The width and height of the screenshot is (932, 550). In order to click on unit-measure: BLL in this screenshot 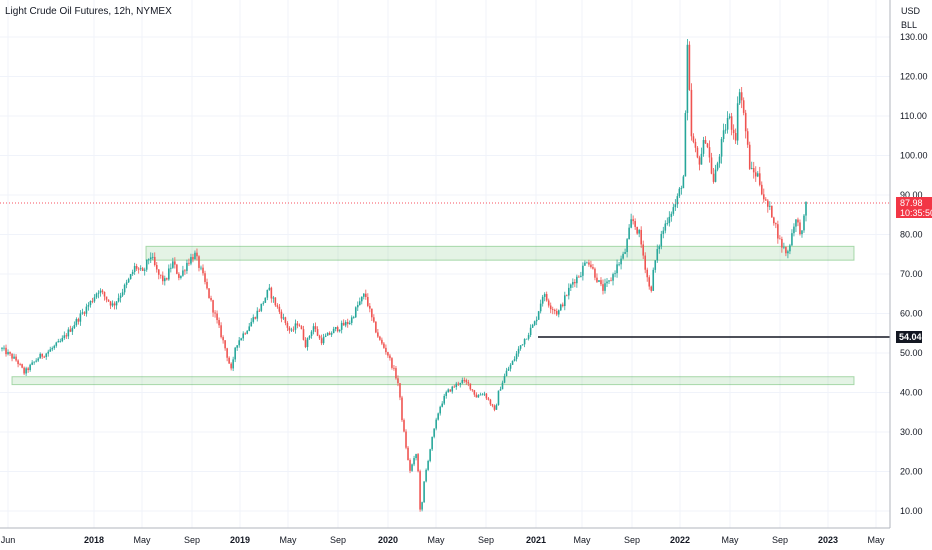, I will do `click(909, 25)`.